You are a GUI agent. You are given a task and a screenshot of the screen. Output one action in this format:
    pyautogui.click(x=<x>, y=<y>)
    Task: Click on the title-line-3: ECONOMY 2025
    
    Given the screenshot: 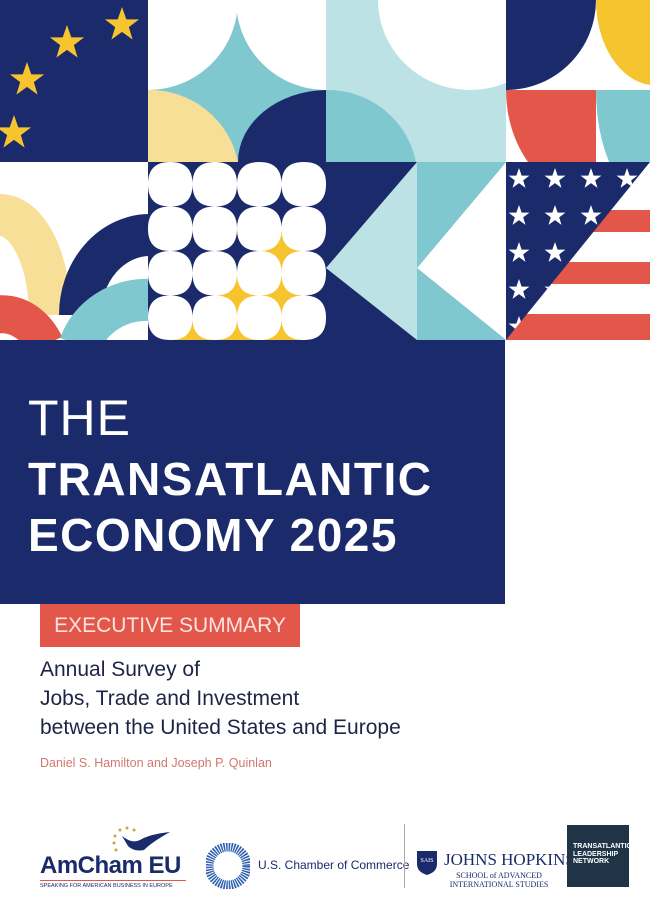 What is the action you would take?
    pyautogui.click(x=213, y=535)
    